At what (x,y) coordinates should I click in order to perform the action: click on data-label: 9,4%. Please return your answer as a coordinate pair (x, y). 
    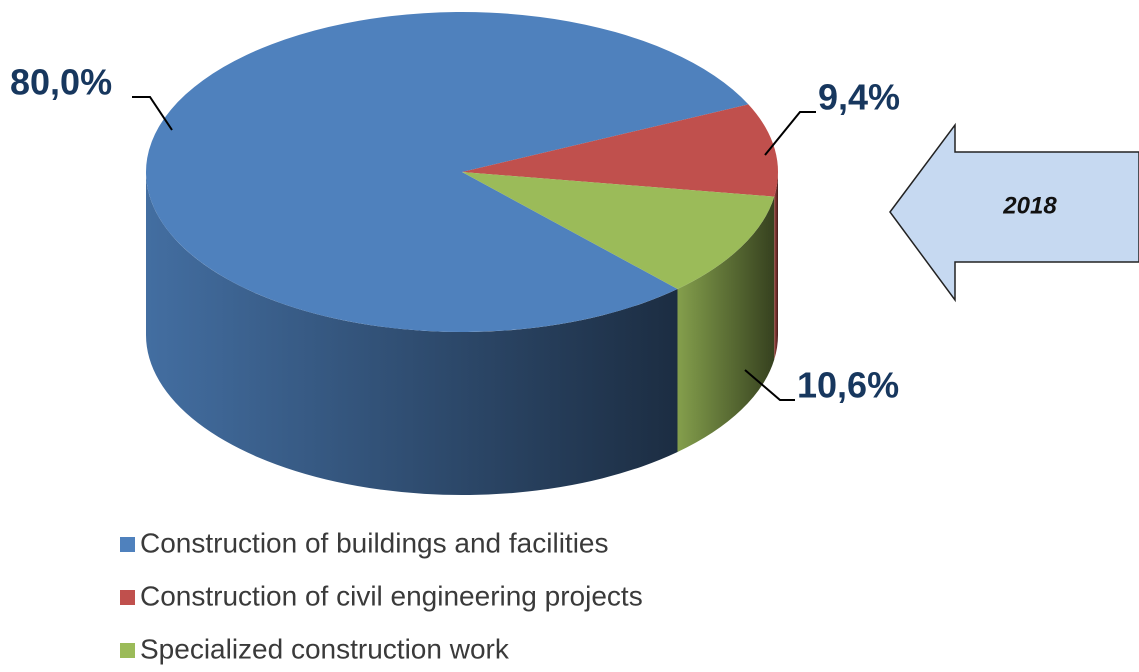
    Looking at the image, I should click on (859, 97).